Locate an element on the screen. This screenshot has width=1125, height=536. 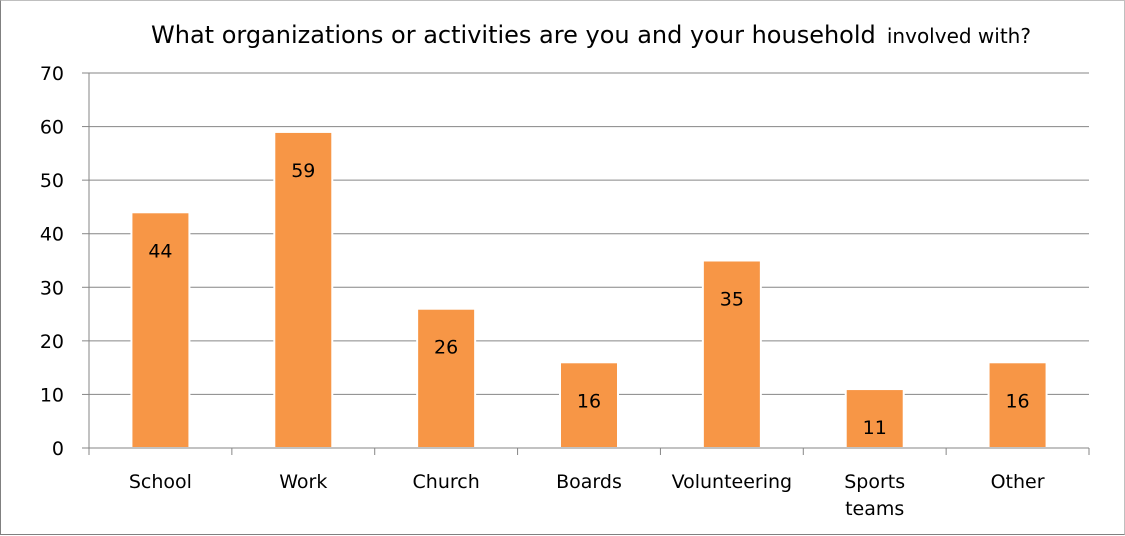
chart-title-tail: involved with? is located at coordinates (959, 36).